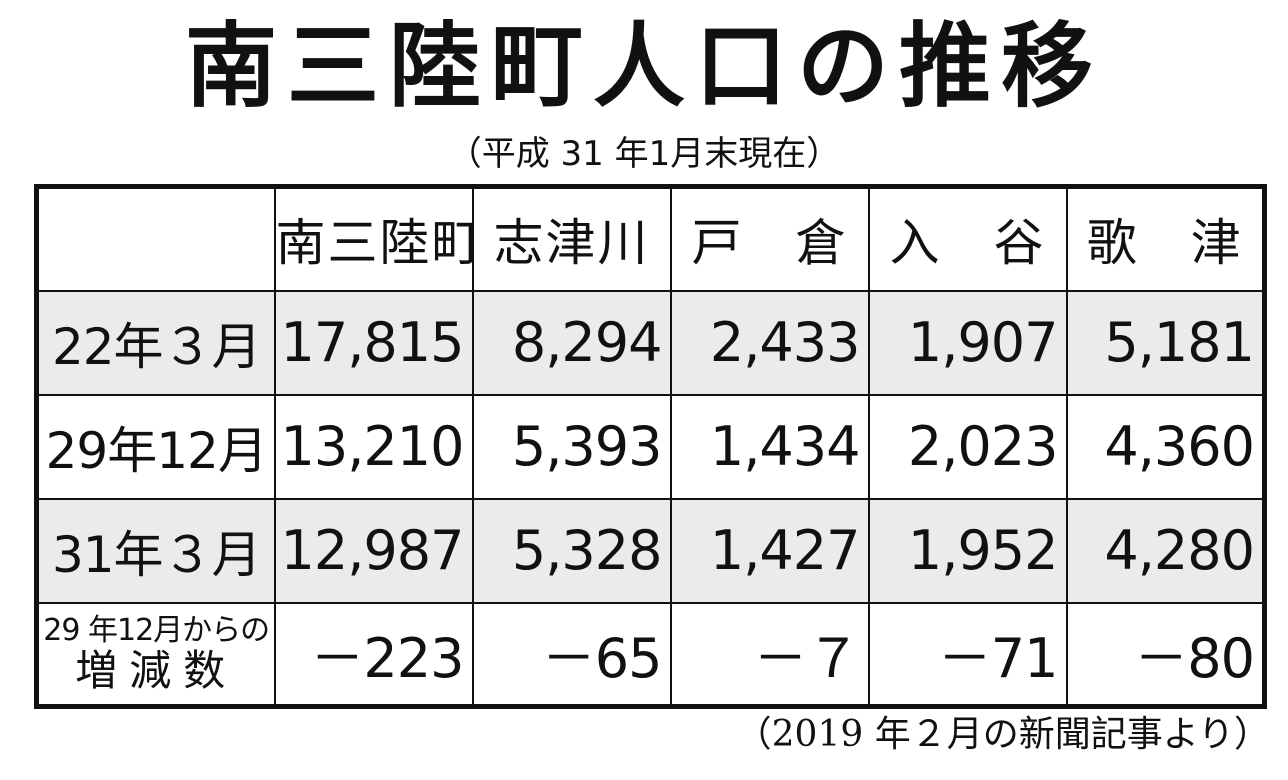 This screenshot has width=1288, height=780. I want to click on table-cell: 1,434, so click(769, 446).